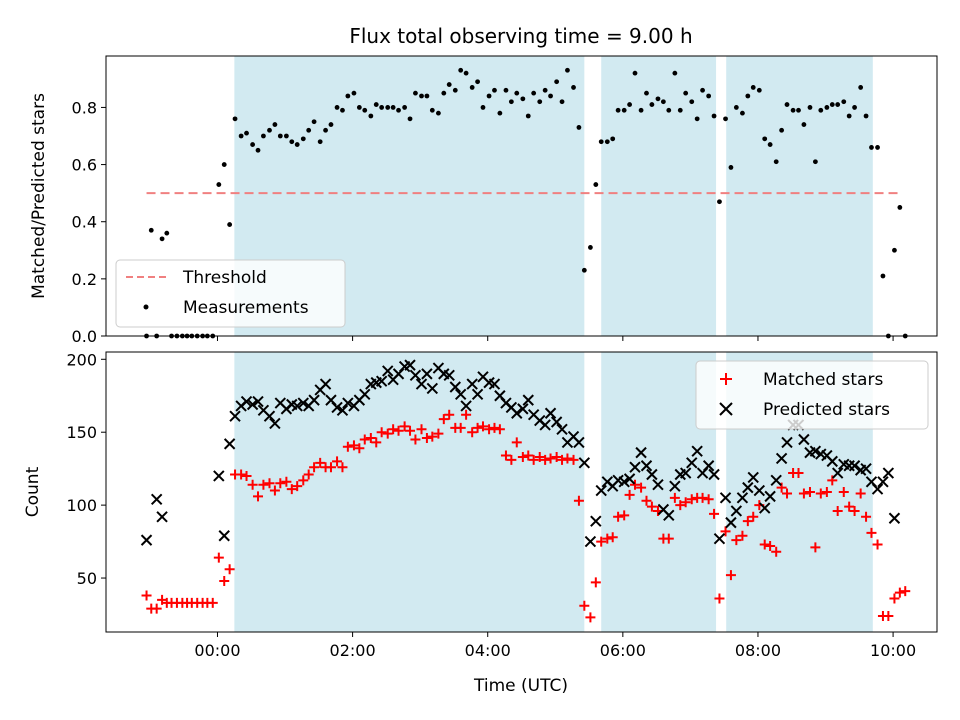  What do you see at coordinates (81, 359) in the screenshot?
I see `y-tick-label: 200` at bounding box center [81, 359].